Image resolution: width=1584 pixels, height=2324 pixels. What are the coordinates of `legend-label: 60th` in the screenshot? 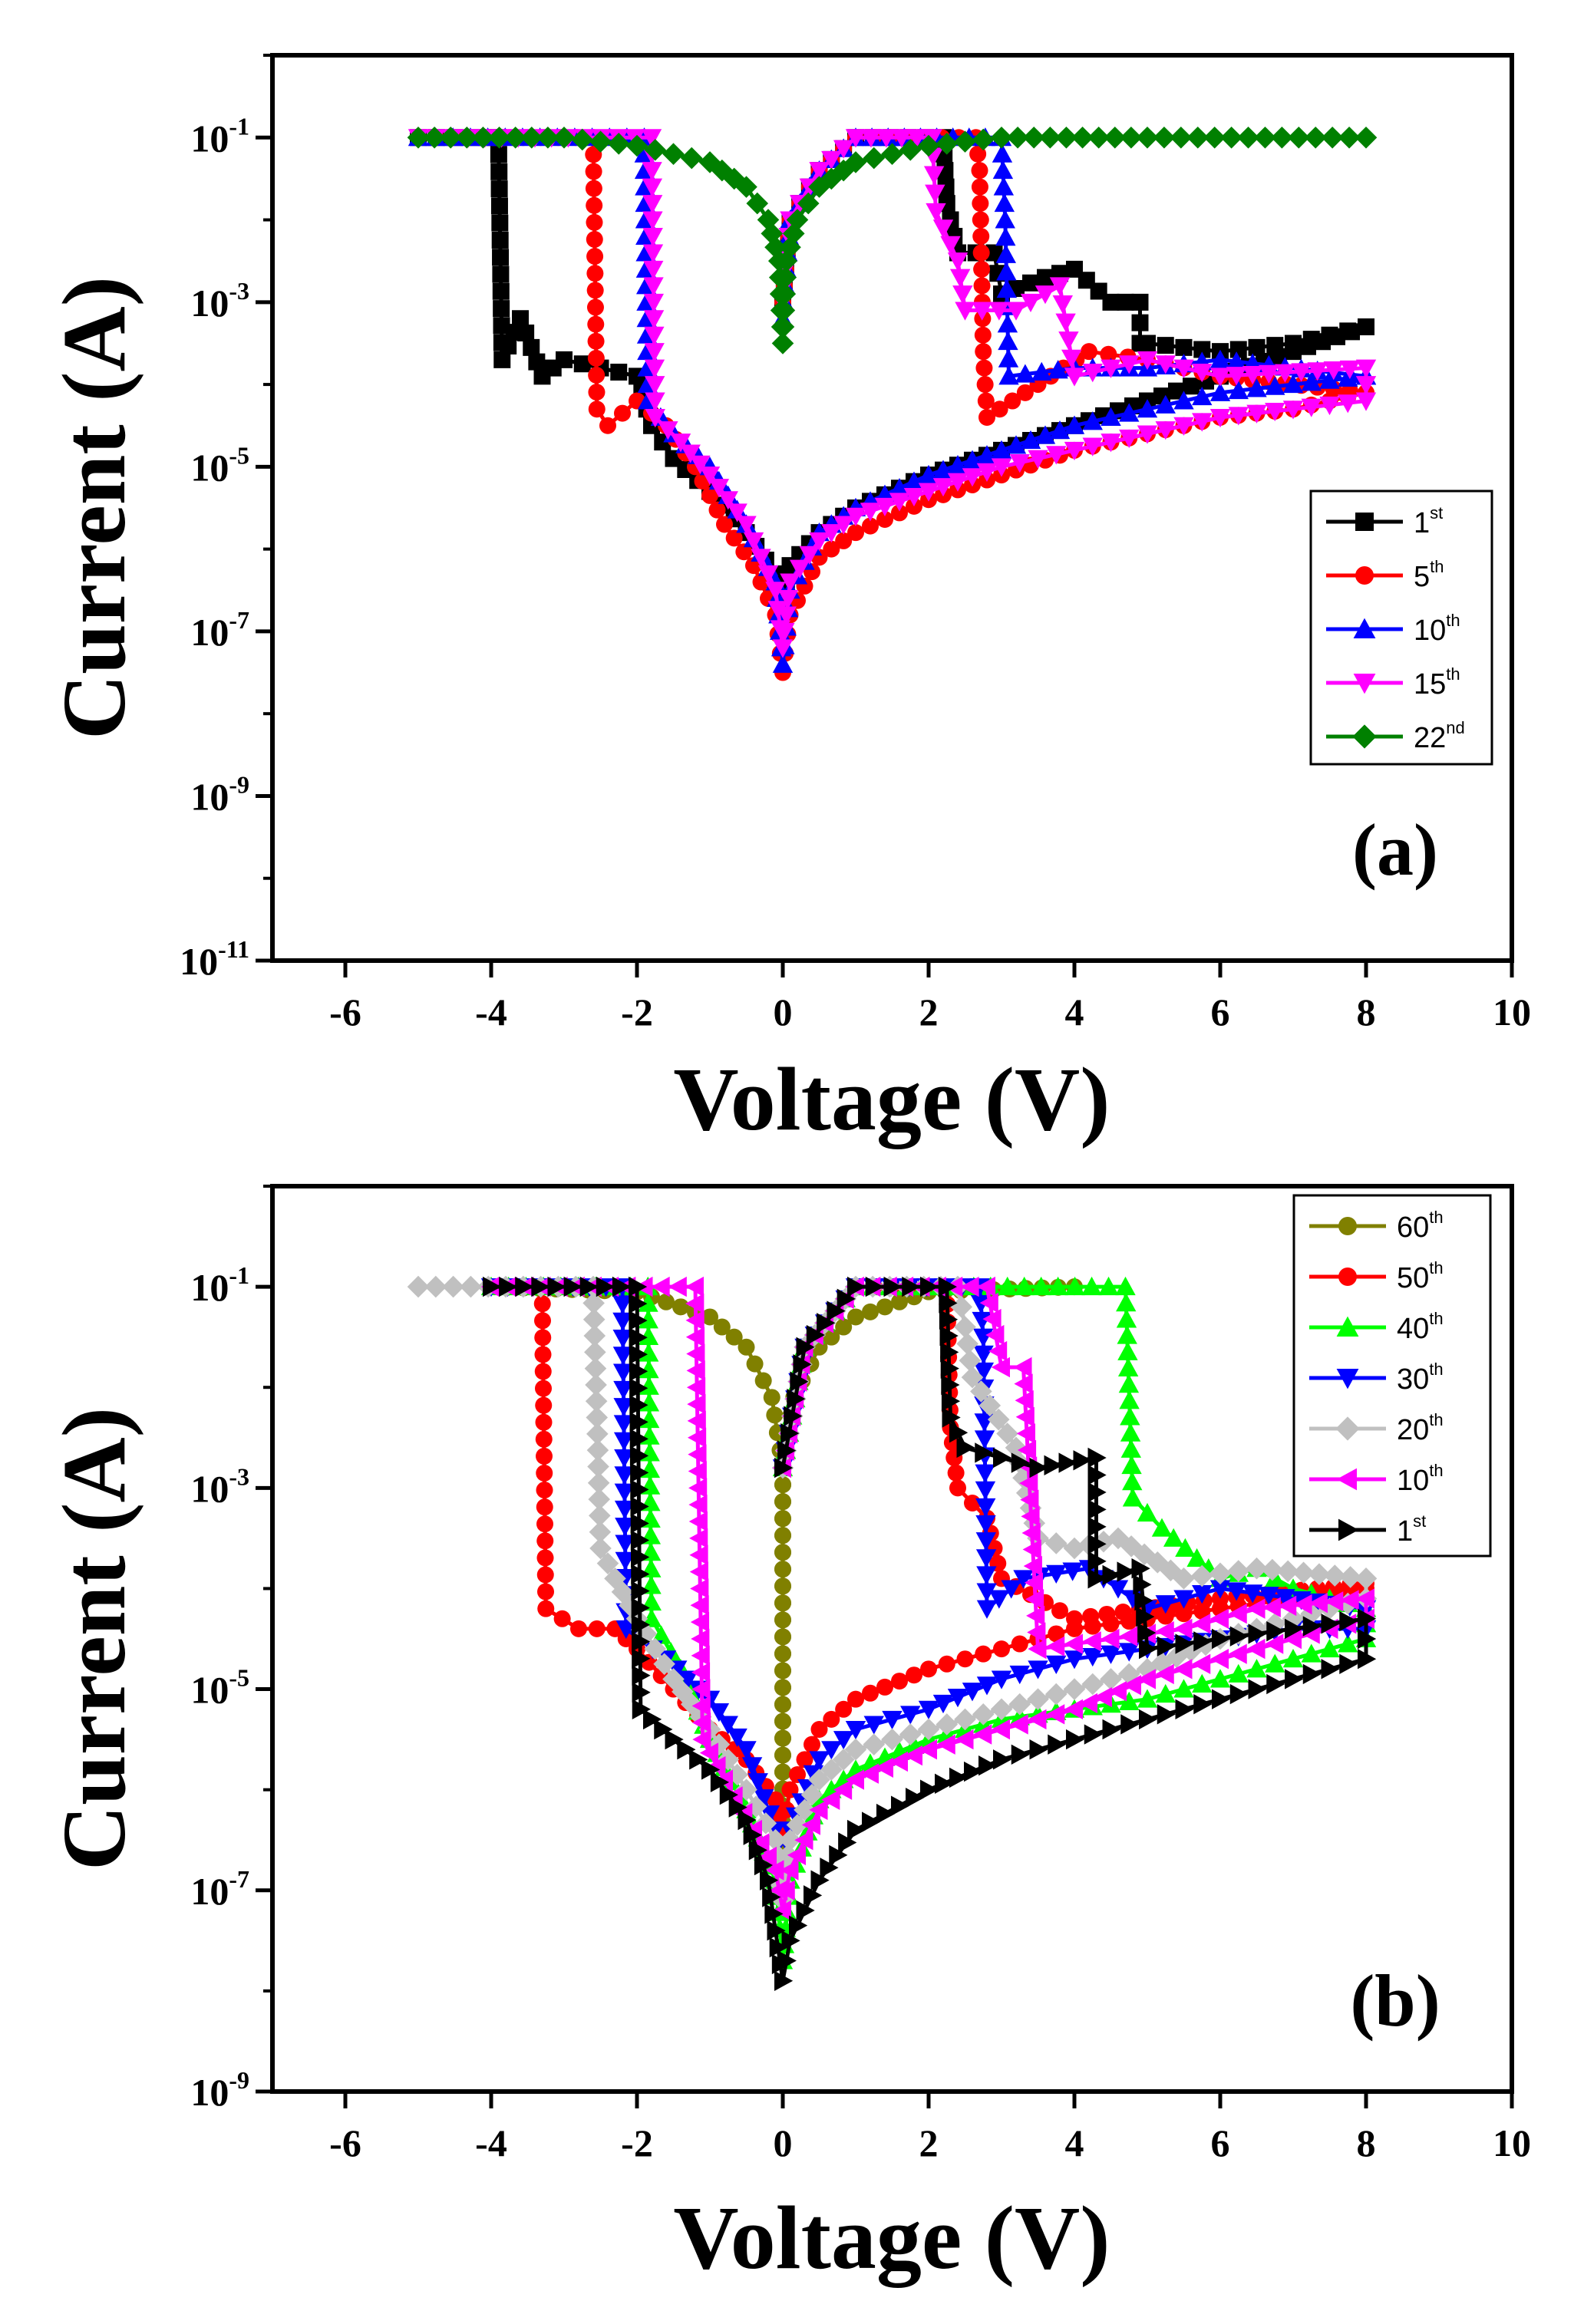 It's located at (1420, 1226).